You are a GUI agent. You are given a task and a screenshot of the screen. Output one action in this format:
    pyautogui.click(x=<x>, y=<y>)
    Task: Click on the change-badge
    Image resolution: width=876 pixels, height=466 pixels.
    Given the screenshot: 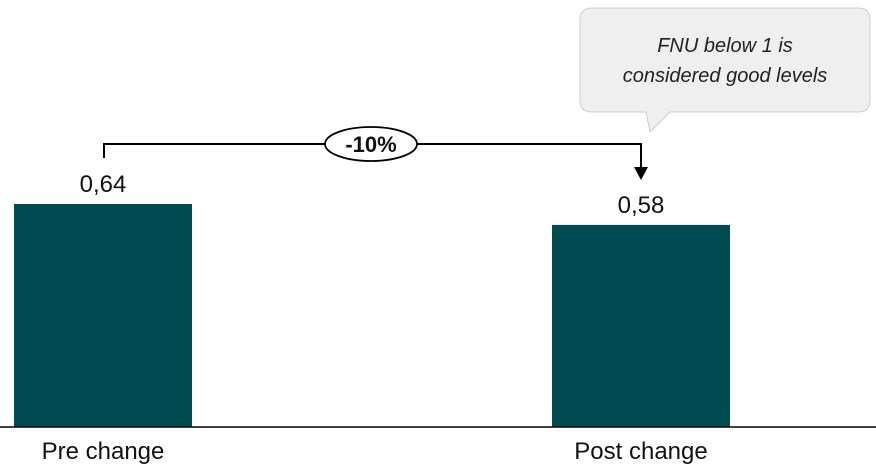 What is the action you would take?
    pyautogui.click(x=371, y=144)
    